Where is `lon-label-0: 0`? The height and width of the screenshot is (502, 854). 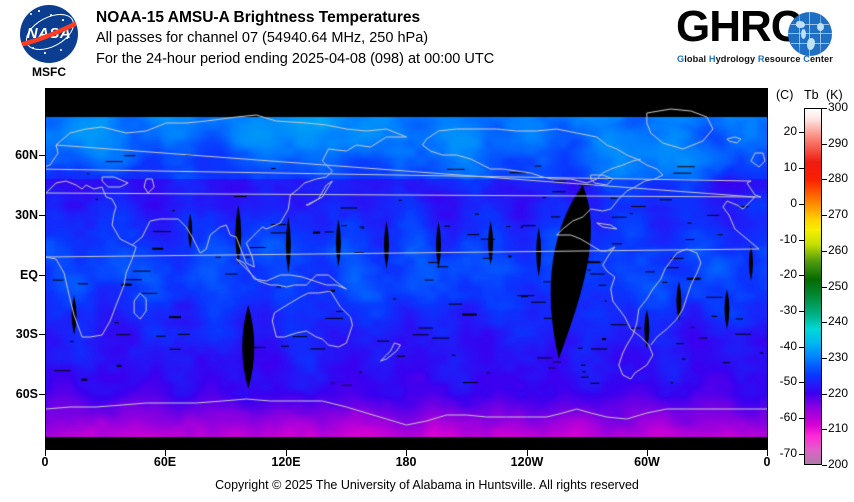
lon-label-0: 0 is located at coordinates (45, 462).